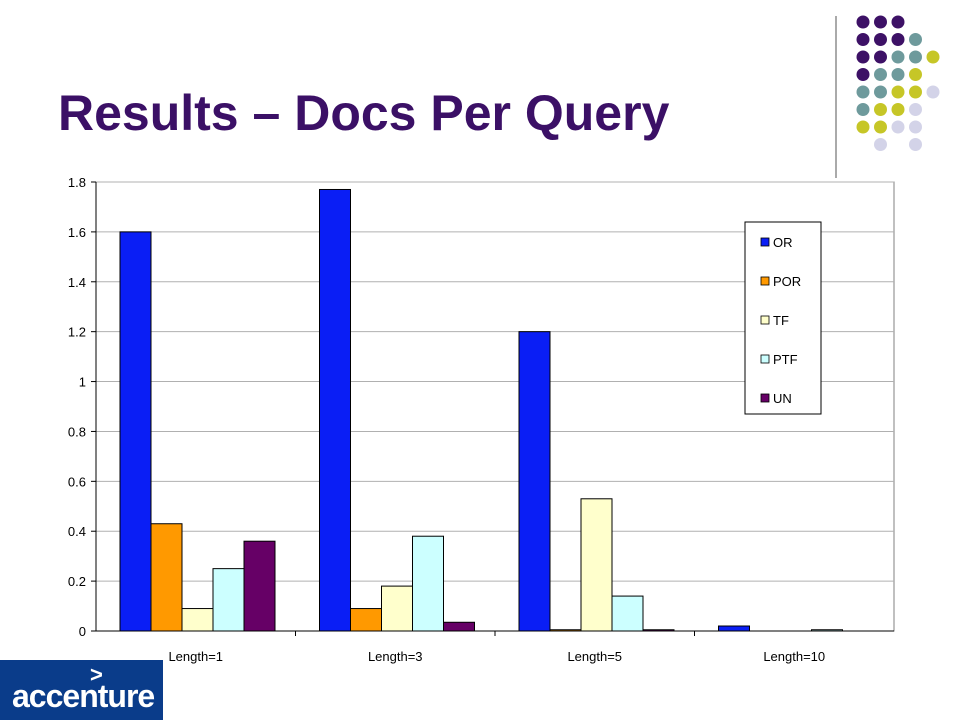 The image size is (960, 720). Describe the element at coordinates (82, 631) in the screenshot. I see `y-tick-label: 0` at that location.